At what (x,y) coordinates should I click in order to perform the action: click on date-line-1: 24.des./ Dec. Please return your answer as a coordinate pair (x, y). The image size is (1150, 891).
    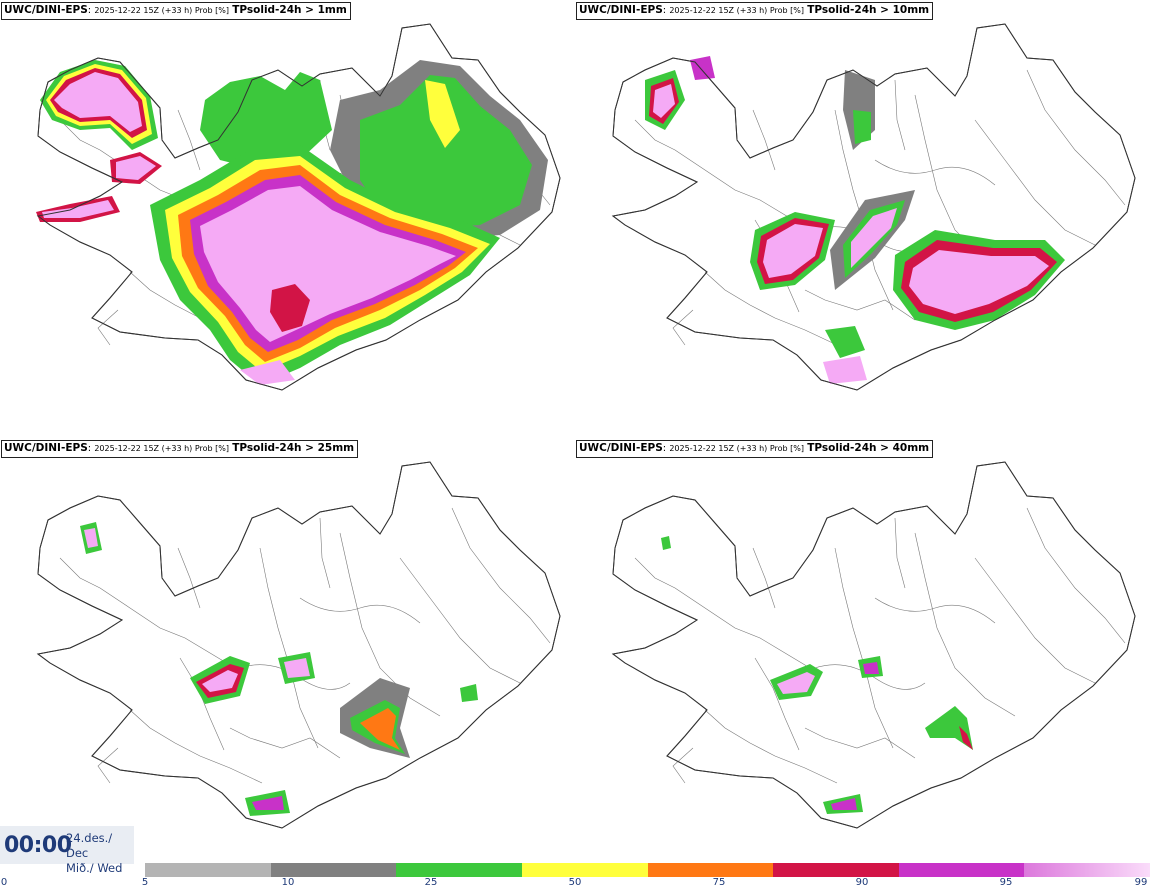
    Looking at the image, I should click on (89, 845).